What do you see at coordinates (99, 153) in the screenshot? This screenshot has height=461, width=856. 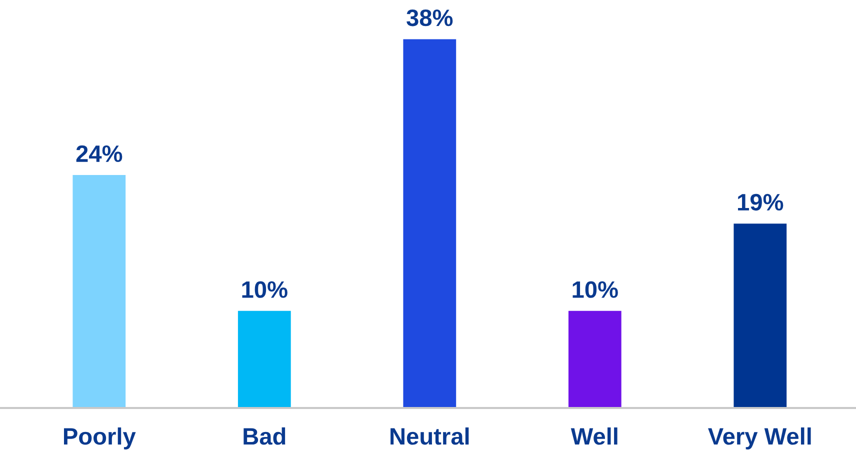 I see `data-label: 24%` at bounding box center [99, 153].